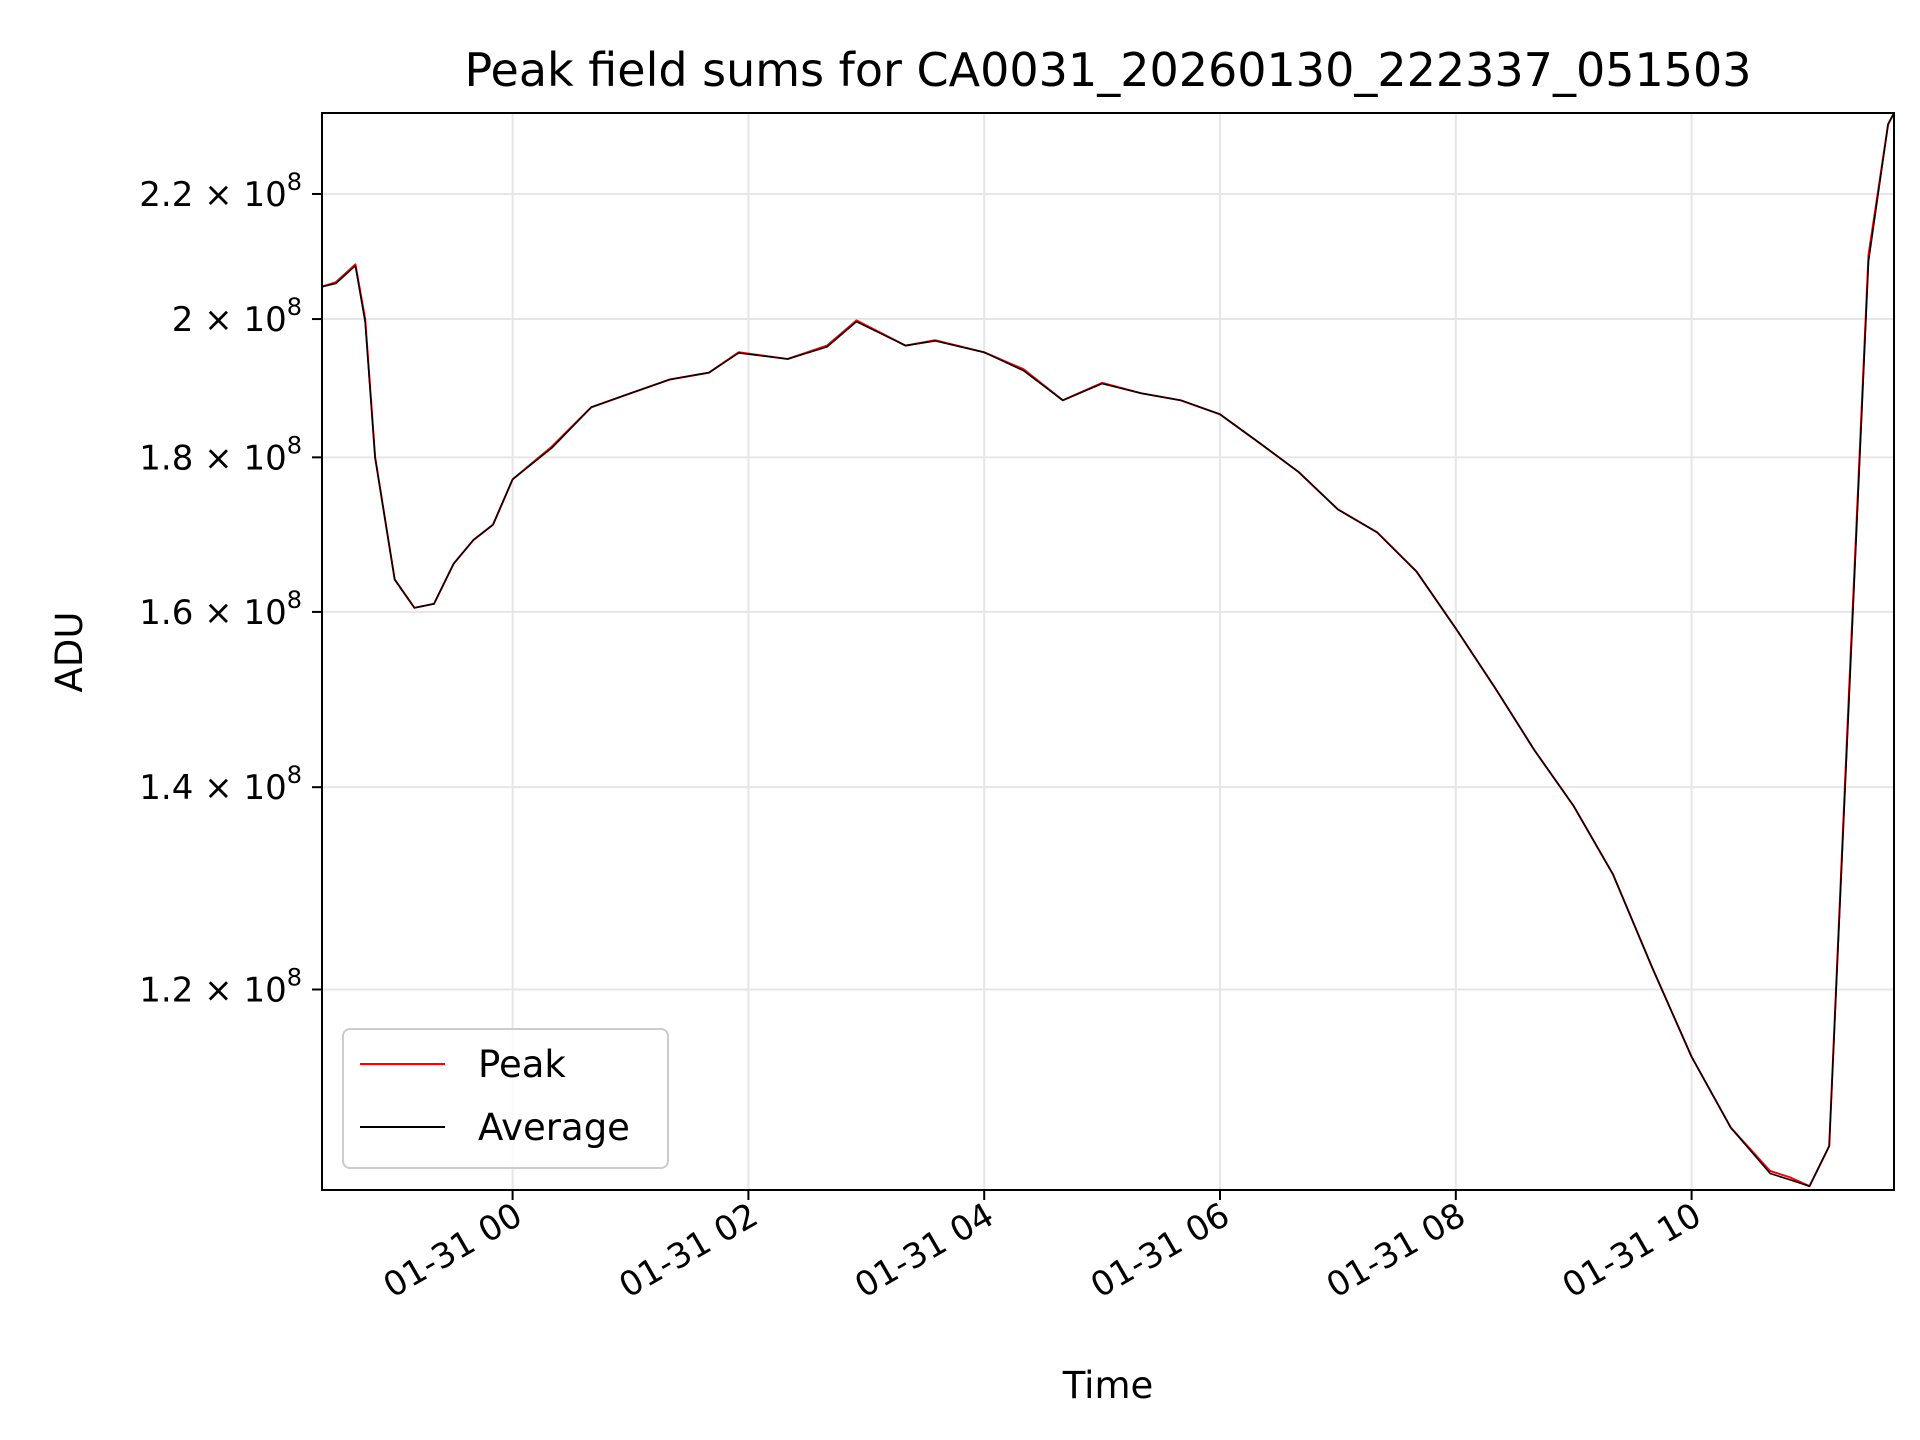 The image size is (1920, 1440). Describe the element at coordinates (166, 195) in the screenshot. I see `y-tick-mantissa: 2.2` at that location.